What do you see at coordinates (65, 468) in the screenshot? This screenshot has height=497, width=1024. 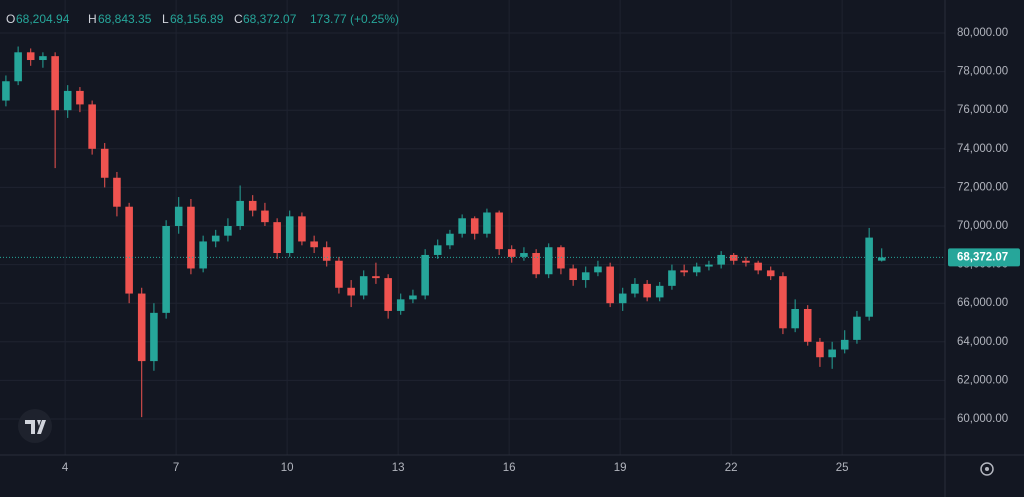 I see `x-tick-label: 4` at bounding box center [65, 468].